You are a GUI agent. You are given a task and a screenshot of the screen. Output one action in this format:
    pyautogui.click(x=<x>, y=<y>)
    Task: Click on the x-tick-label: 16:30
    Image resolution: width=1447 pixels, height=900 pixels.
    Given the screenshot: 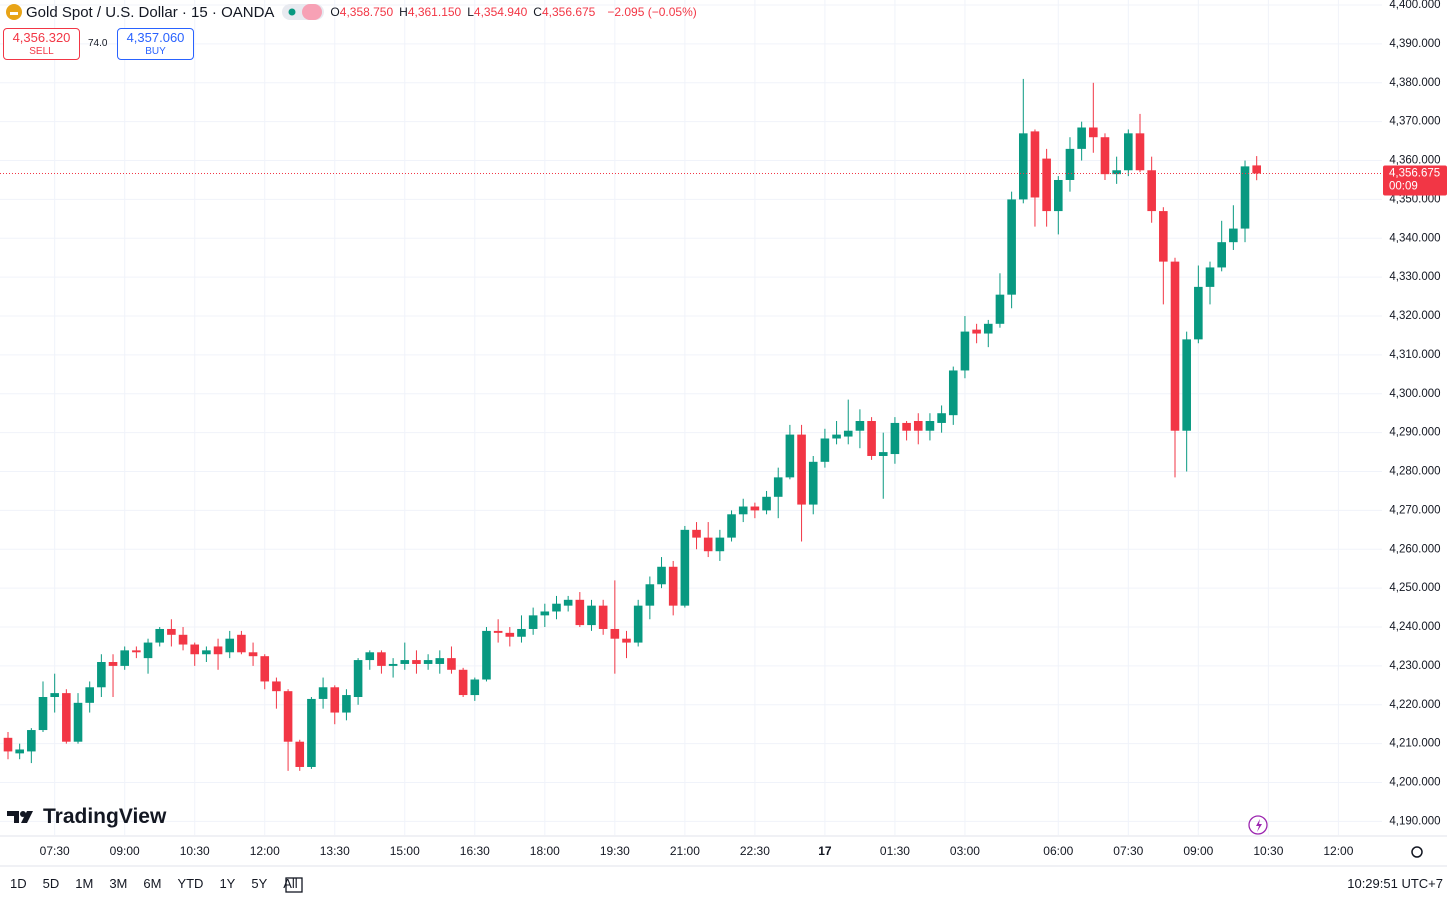 What is the action you would take?
    pyautogui.click(x=475, y=851)
    